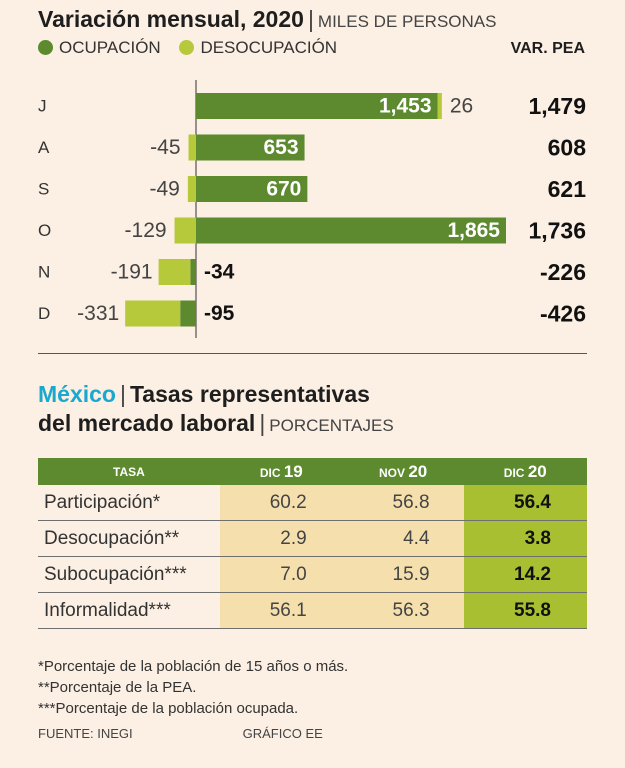 The width and height of the screenshot is (625, 768). I want to click on table-header-row: TASA DIC 19 NOV 20 DIC 20, so click(312, 471).